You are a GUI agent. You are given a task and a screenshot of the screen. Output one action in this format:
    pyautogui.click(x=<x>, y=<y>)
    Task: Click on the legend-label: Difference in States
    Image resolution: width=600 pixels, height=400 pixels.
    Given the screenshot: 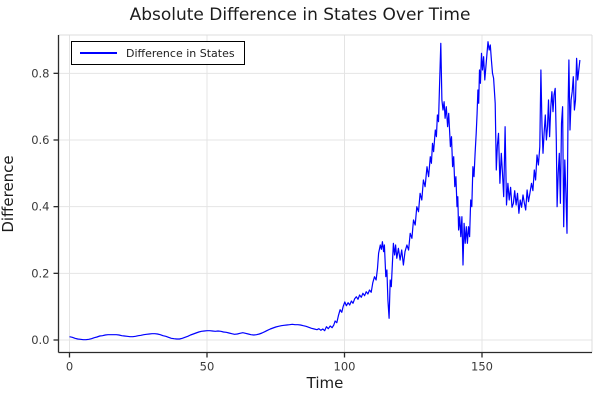 What is the action you would take?
    pyautogui.click(x=180, y=53)
    